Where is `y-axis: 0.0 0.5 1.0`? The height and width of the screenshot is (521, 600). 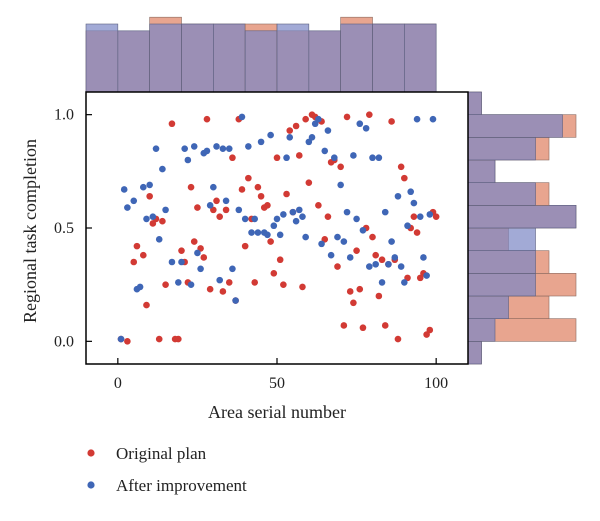 y-axis: 0.0 0.5 1.0 is located at coordinates (73, 228).